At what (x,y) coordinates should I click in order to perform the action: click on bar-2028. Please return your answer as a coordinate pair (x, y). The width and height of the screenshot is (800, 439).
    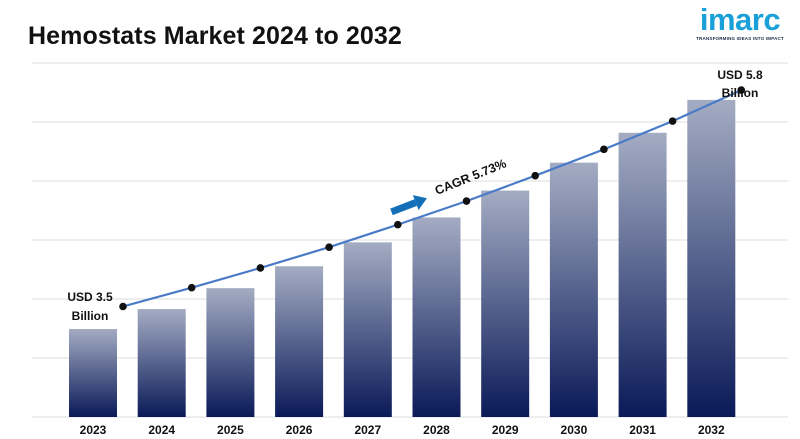
    Looking at the image, I should click on (436, 317).